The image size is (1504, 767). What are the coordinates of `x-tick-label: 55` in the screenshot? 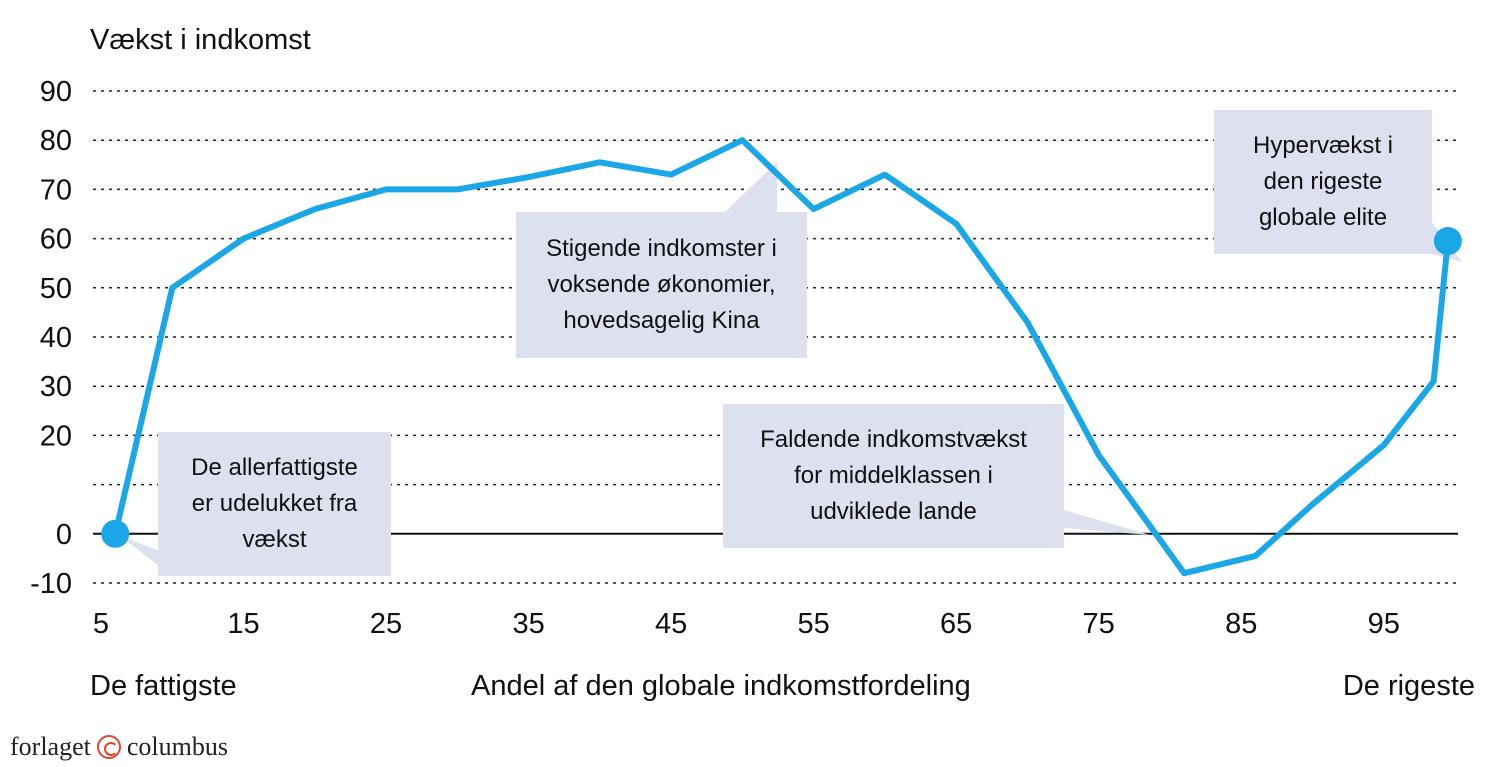 It's located at (813, 624).